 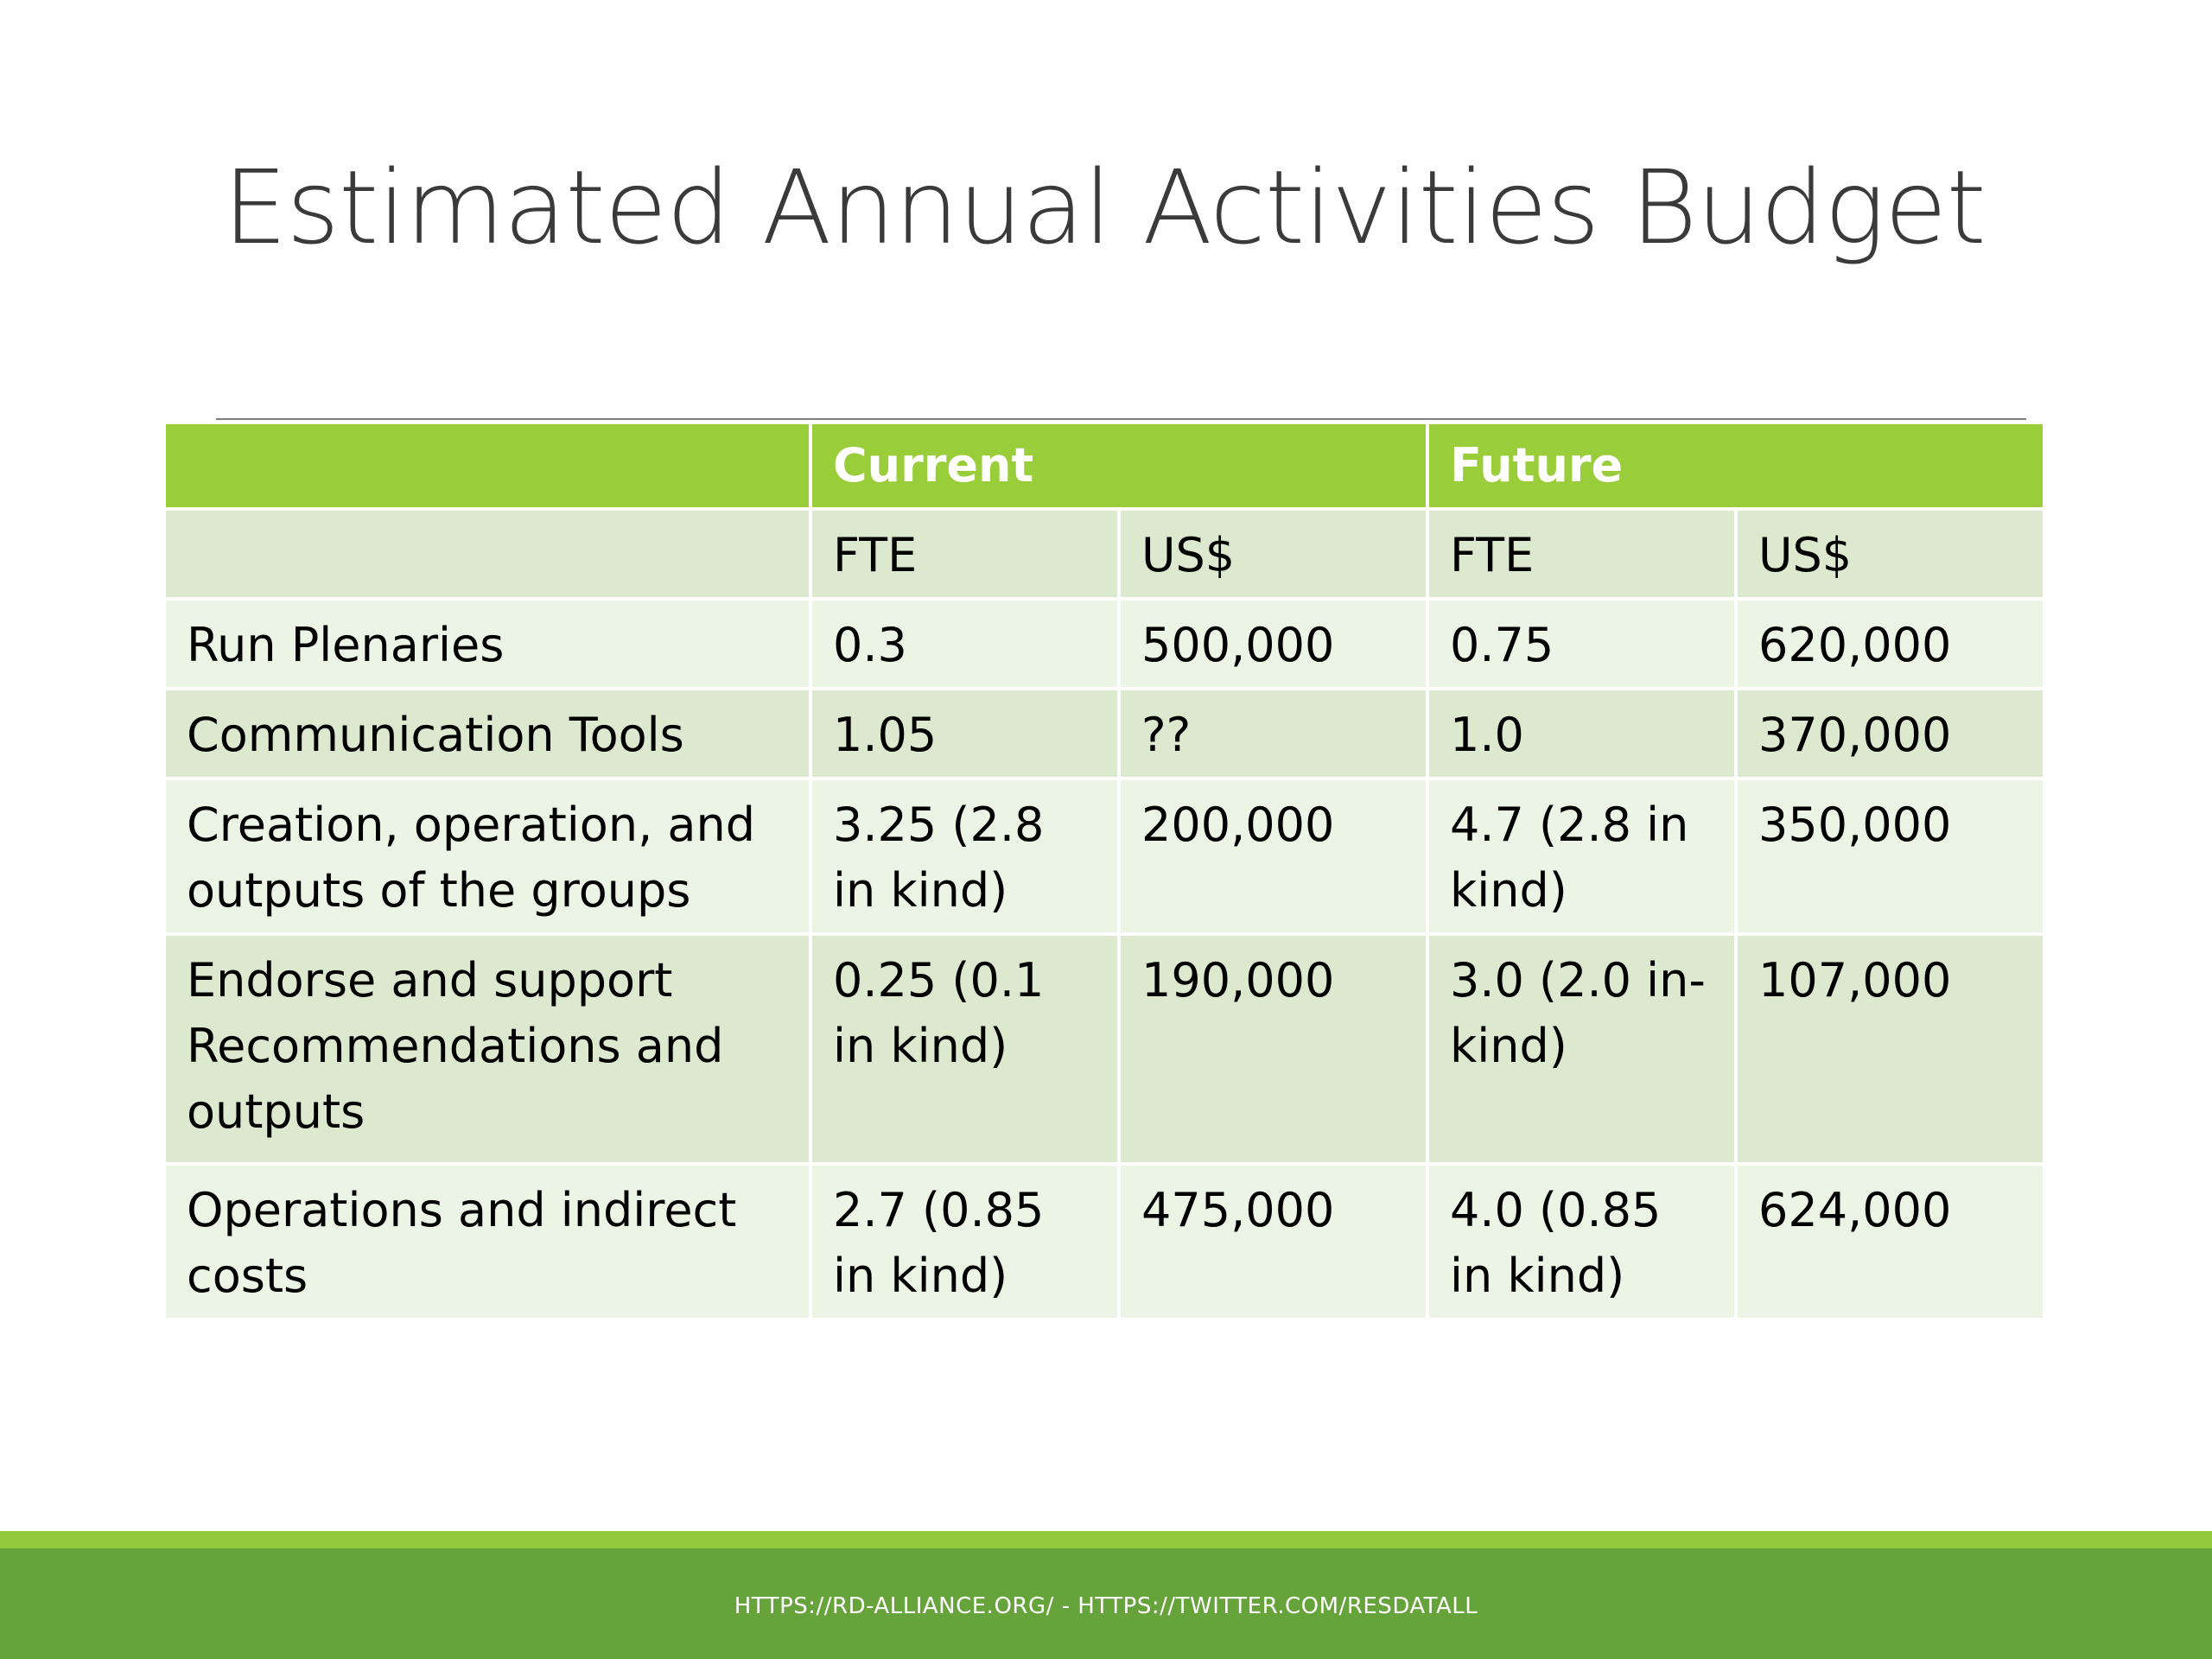 What do you see at coordinates (1273, 733) in the screenshot?
I see `current-usd-cell: ??` at bounding box center [1273, 733].